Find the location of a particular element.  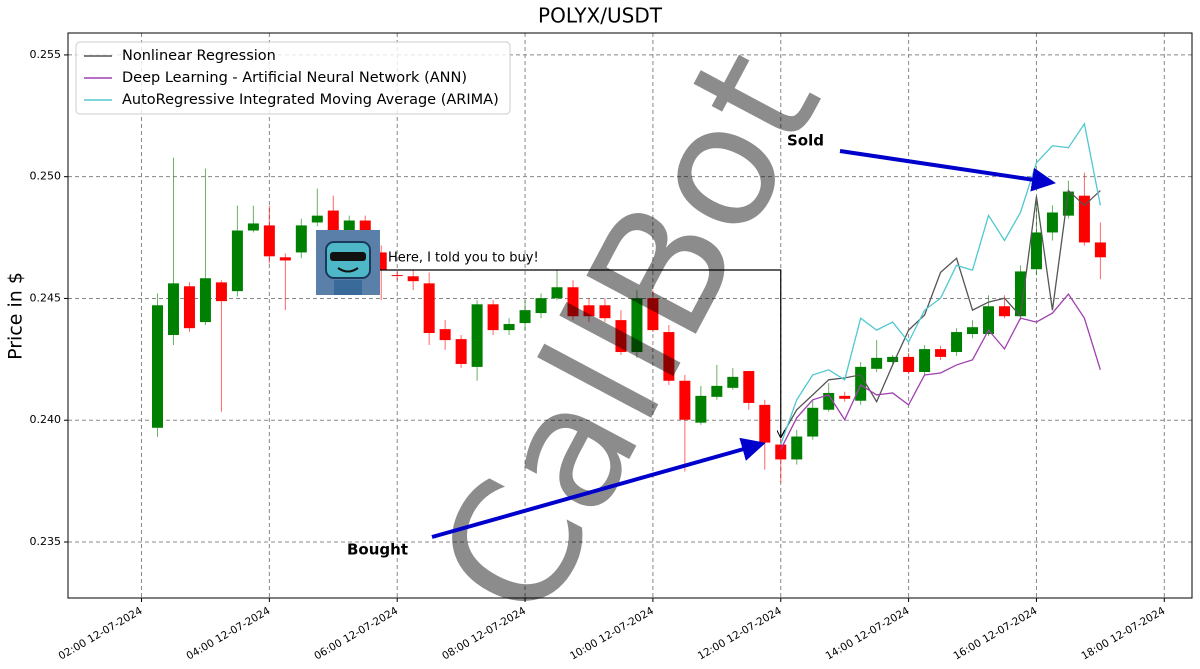

annotation: Here, I told you to buy! is located at coordinates (463, 258).